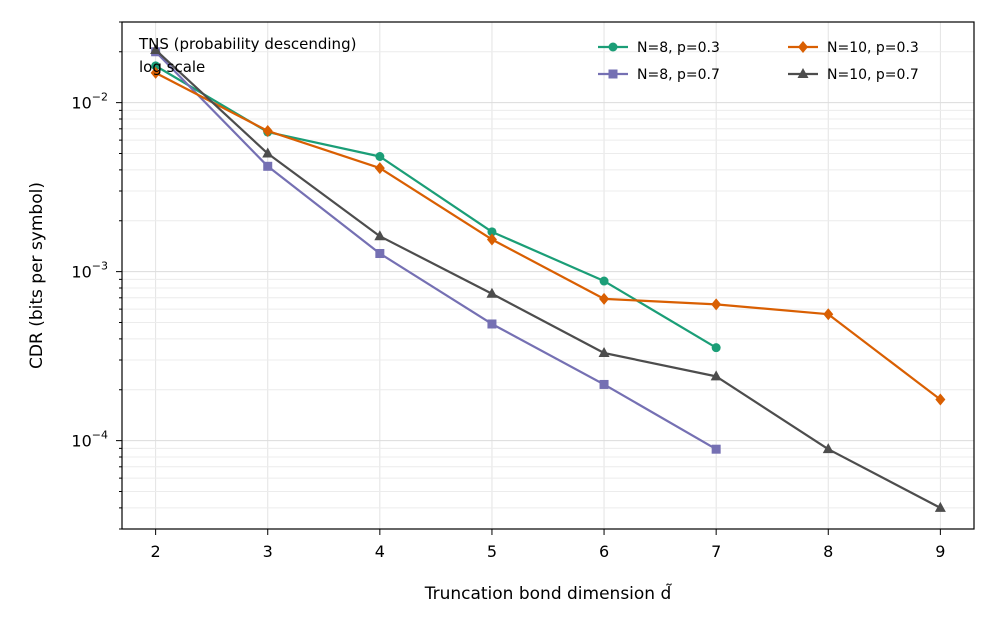  I want to click on x-tick-label: 3, so click(268, 551).